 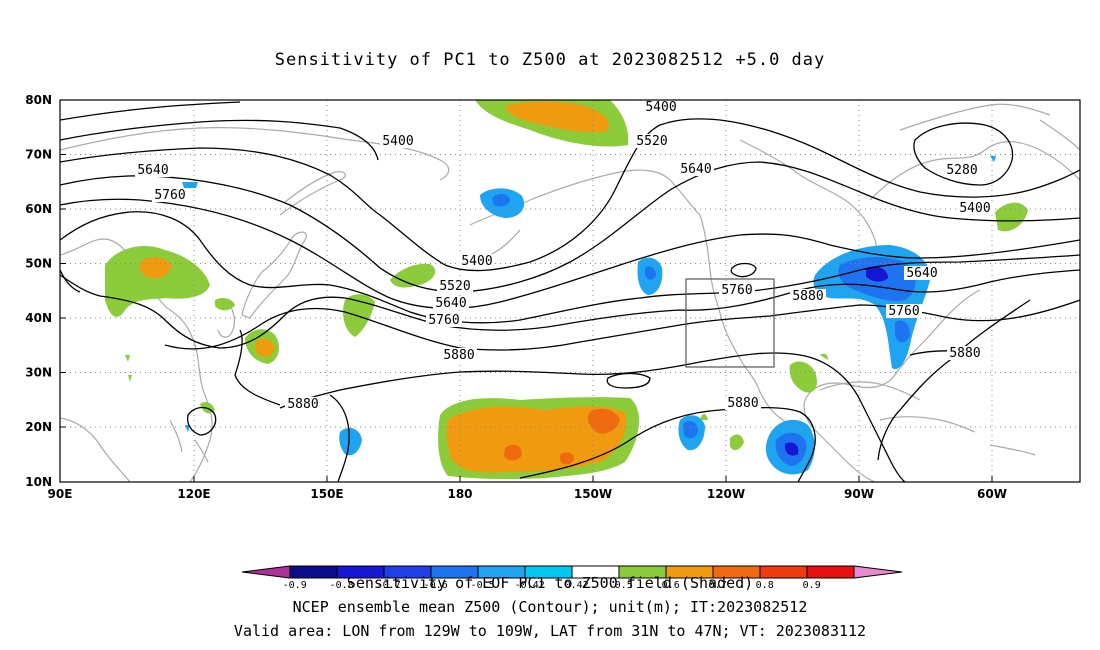 What do you see at coordinates (38, 155) in the screenshot?
I see `lat-label: 70N` at bounding box center [38, 155].